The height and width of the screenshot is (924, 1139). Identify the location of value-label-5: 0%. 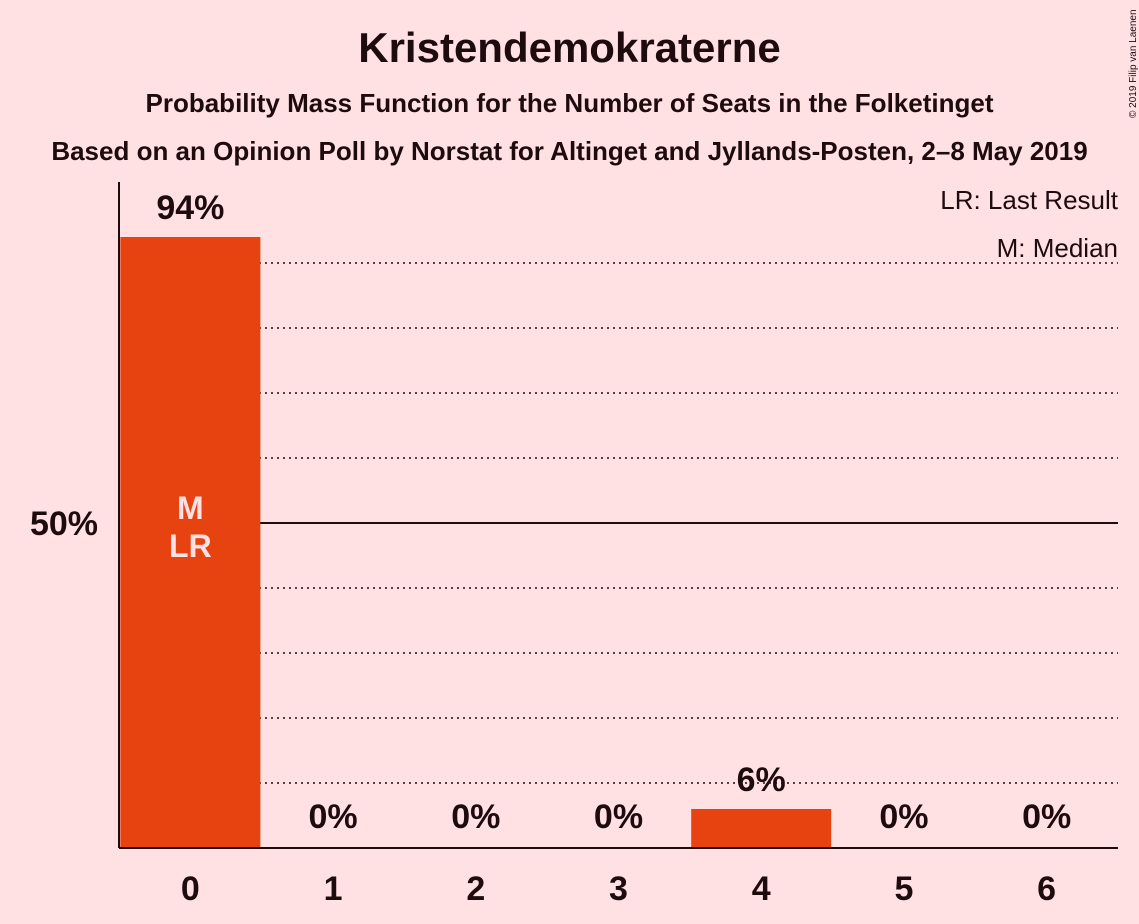
(903, 817).